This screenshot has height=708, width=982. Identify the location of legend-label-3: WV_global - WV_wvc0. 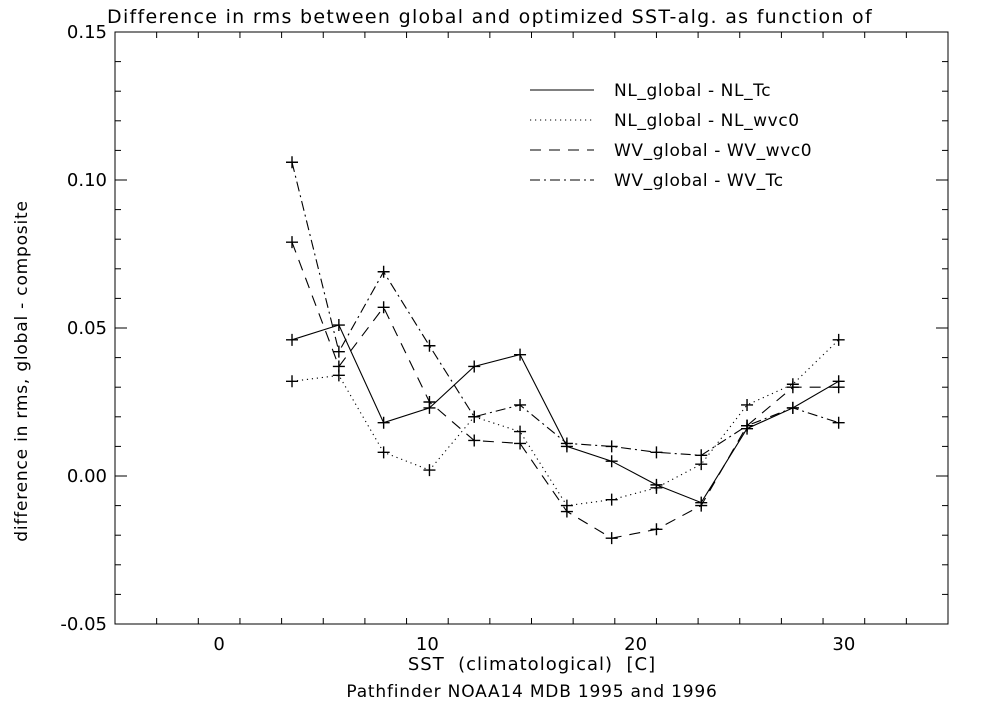
(713, 151).